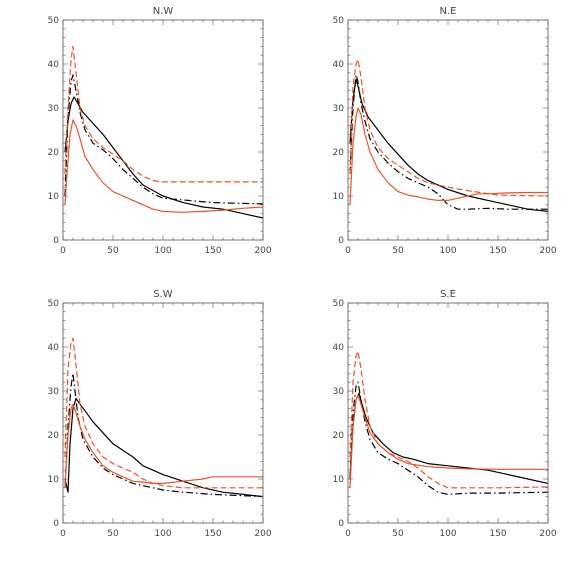 This screenshot has height=566, width=566. I want to click on panel-title: N.W, so click(163, 11).